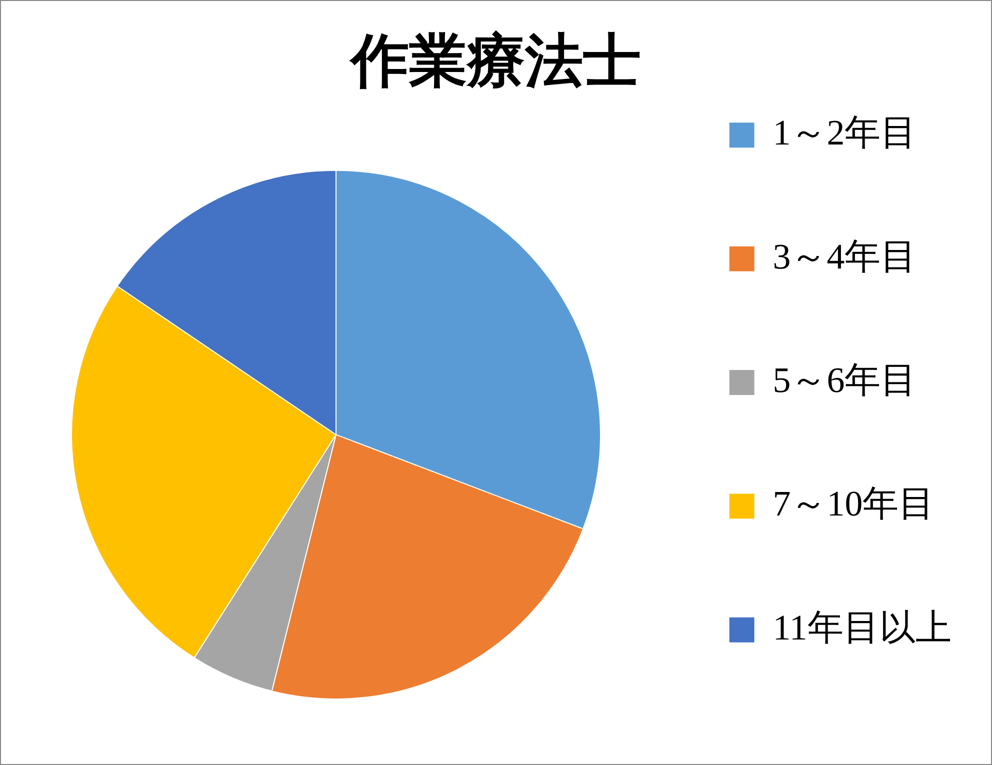 The width and height of the screenshot is (992, 765). What do you see at coordinates (844, 256) in the screenshot?
I see `legend-label: 3～4年目` at bounding box center [844, 256].